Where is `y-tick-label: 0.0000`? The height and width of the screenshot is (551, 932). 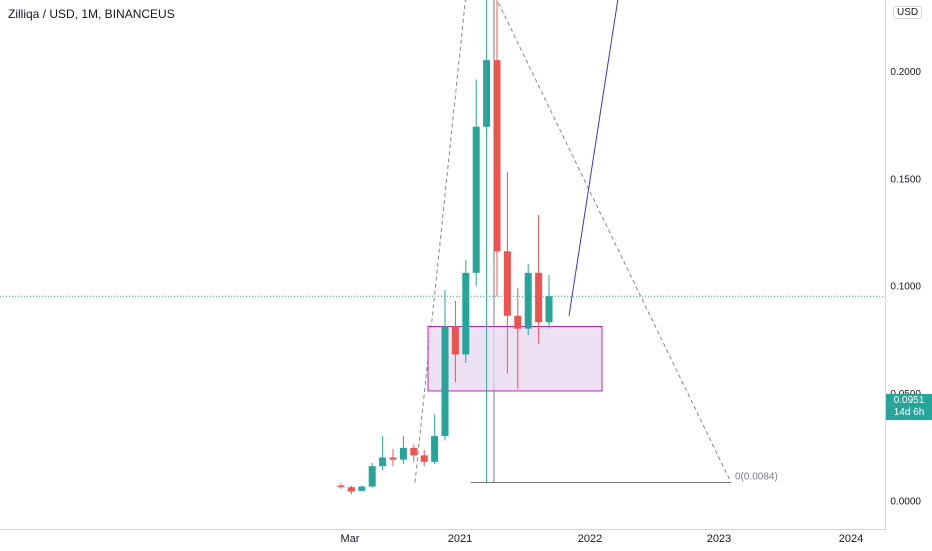
y-tick-label: 0.0000 is located at coordinates (905, 502).